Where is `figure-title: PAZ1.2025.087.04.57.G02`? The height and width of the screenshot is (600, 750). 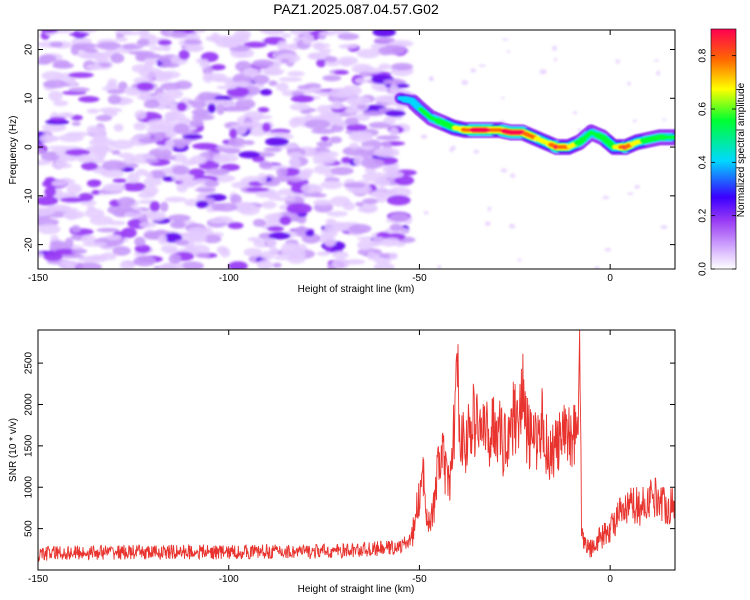 figure-title: PAZ1.2025.087.04.57.G02 is located at coordinates (356, 9).